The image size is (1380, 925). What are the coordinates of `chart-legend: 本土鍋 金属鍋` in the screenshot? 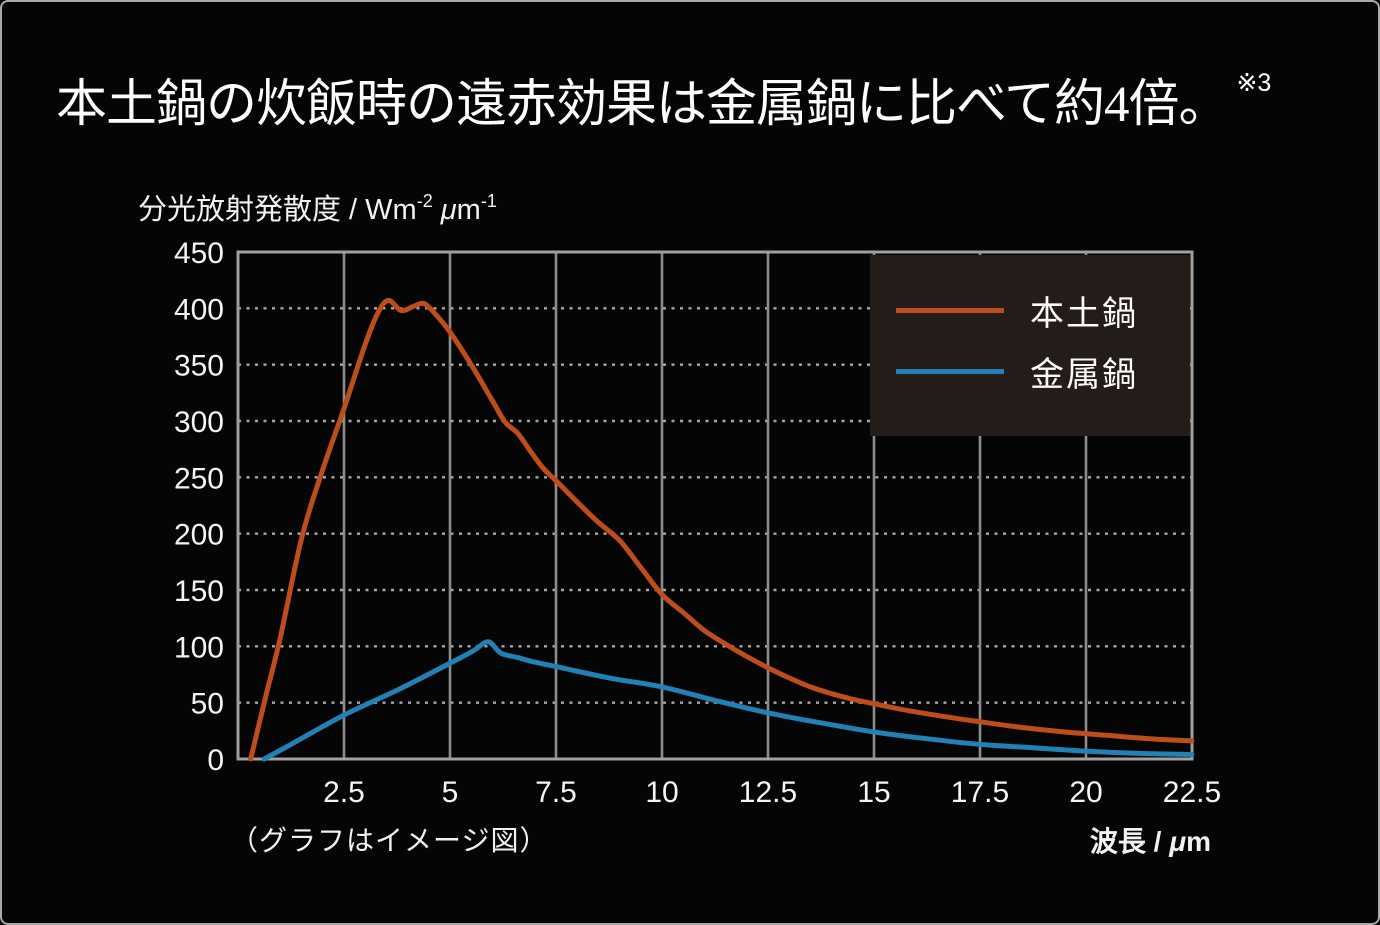 It's located at (1030, 345).